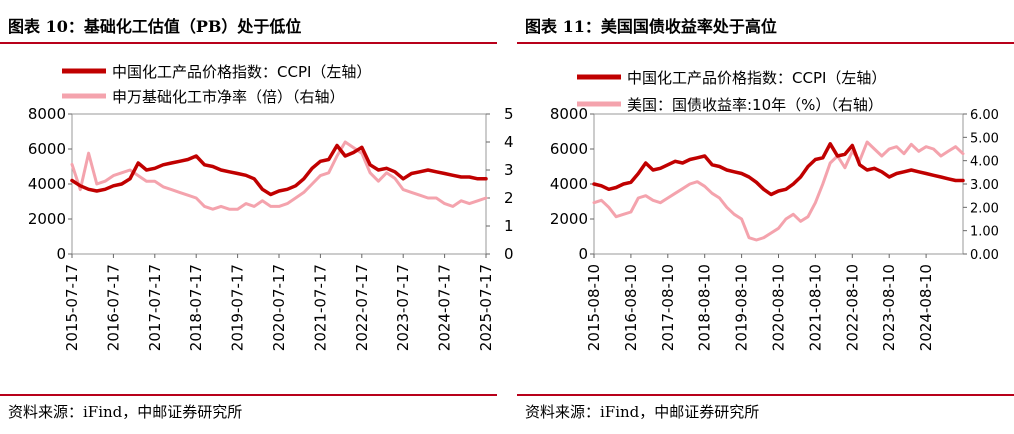 The height and width of the screenshot is (434, 1014). Describe the element at coordinates (779, 307) in the screenshot. I see `x-tick-label: 2020-08-10` at that location.